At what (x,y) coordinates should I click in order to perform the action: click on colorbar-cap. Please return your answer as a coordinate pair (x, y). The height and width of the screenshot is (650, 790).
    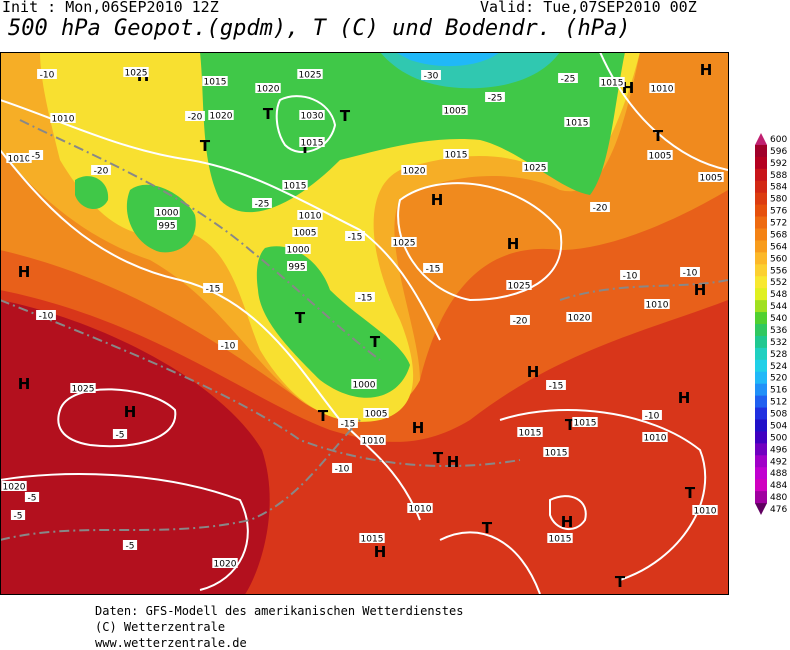
    Looking at the image, I should click on (761, 139).